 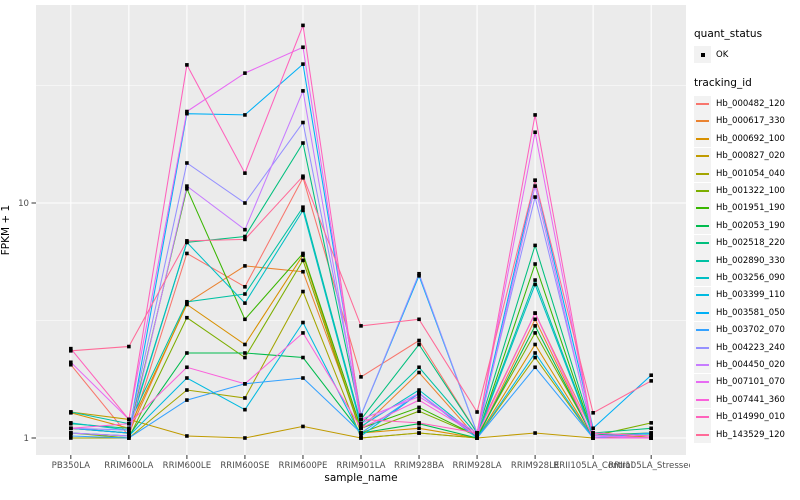 I want to click on legend-item-Hb_002890_330: Hb_002890_330, so click(x=747, y=261).